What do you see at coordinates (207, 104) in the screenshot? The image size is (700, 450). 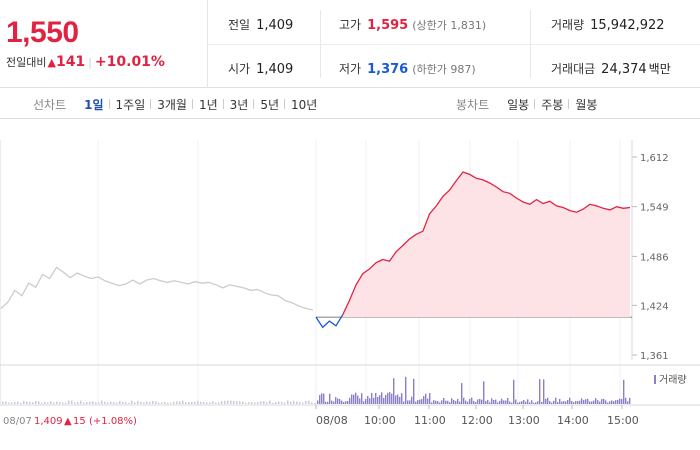 I see `tab-1year: 1년` at bounding box center [207, 104].